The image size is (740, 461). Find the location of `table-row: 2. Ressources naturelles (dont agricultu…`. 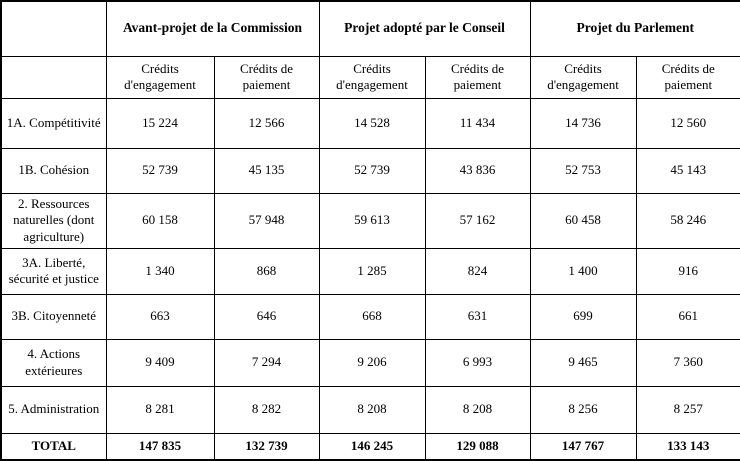

table-row: 2. Ressources naturelles (dont agricultu… is located at coordinates (370, 220).